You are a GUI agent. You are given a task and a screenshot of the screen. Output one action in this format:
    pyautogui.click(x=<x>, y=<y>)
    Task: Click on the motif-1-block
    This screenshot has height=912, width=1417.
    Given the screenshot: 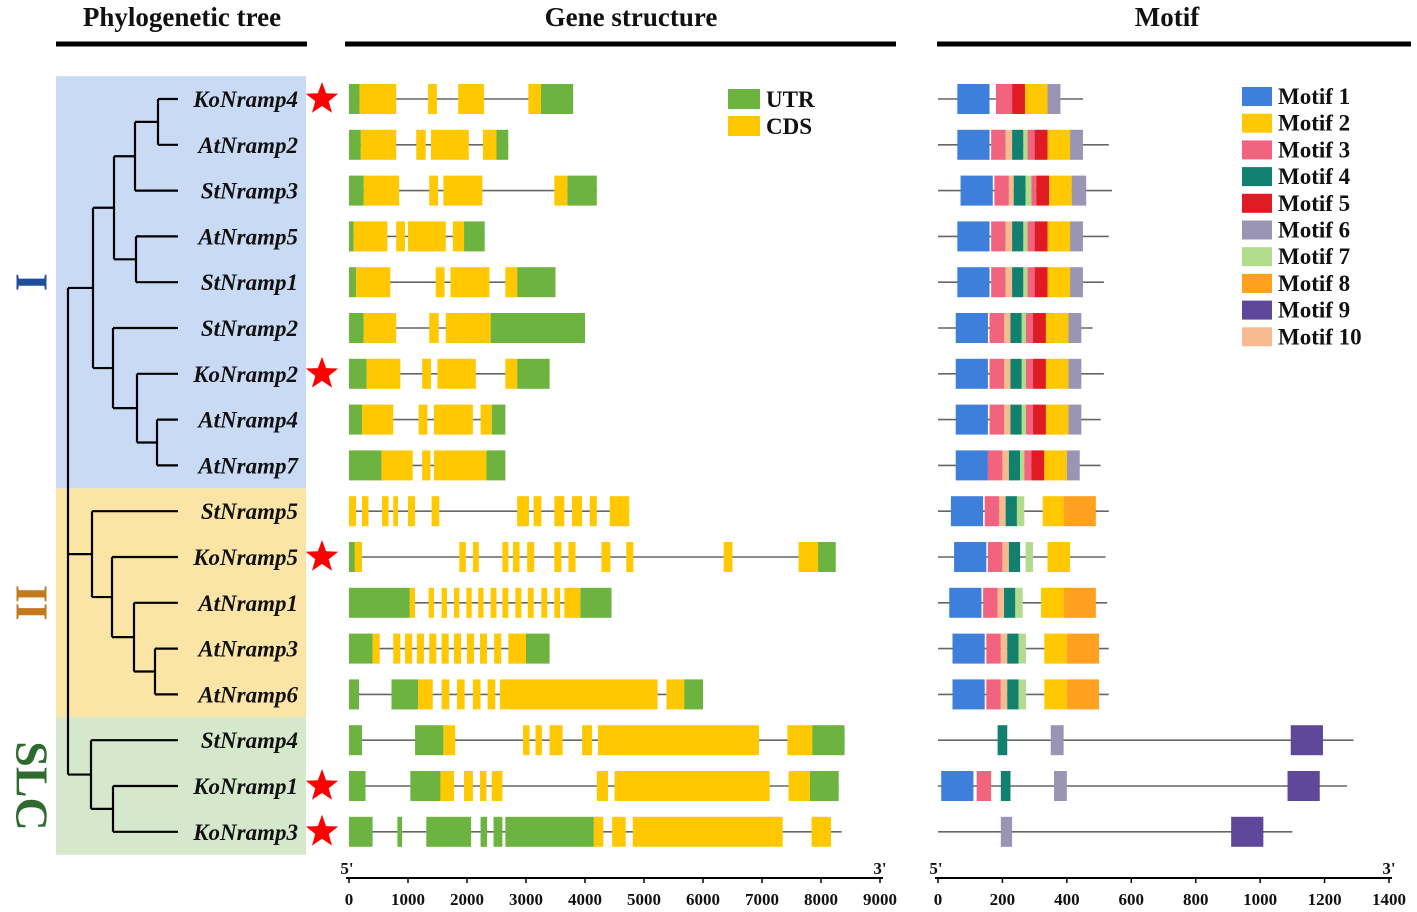 What is the action you would take?
    pyautogui.click(x=968, y=648)
    